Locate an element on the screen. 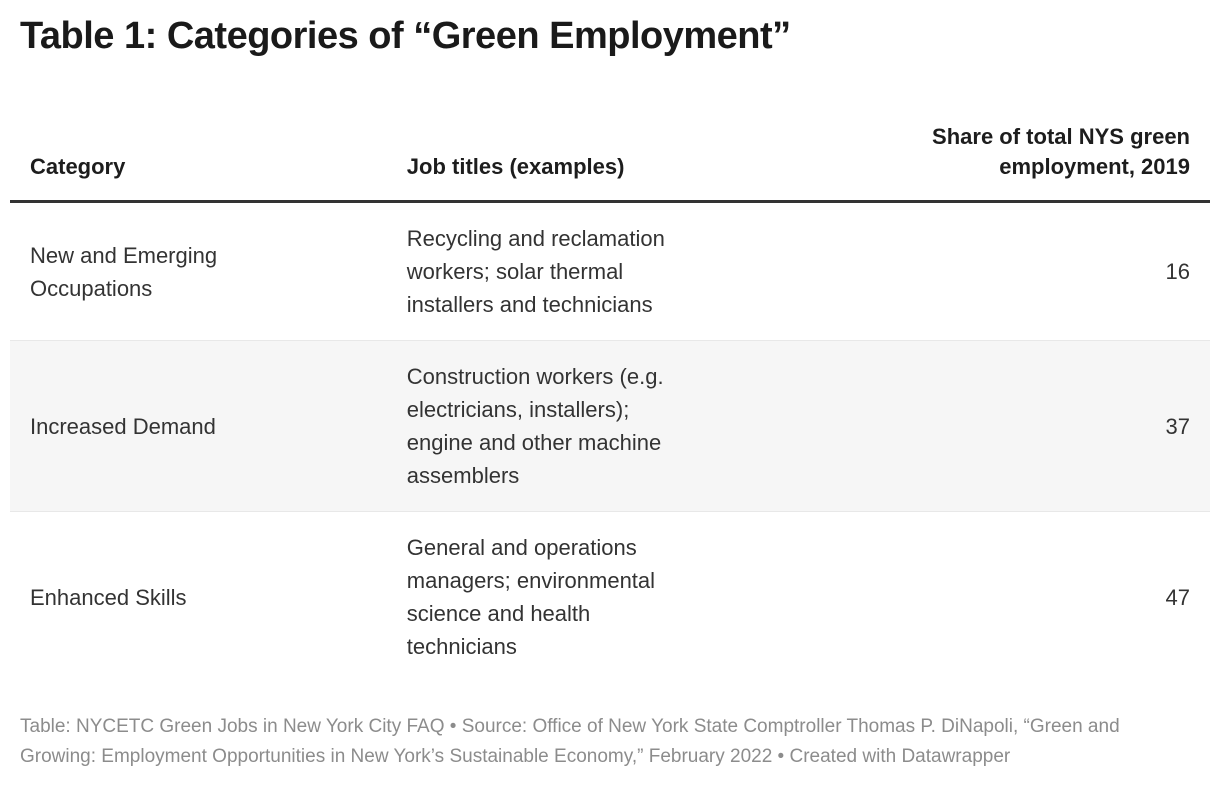 The width and height of the screenshot is (1220, 800). cell-category: New and Emerging Occupations is located at coordinates (198, 271).